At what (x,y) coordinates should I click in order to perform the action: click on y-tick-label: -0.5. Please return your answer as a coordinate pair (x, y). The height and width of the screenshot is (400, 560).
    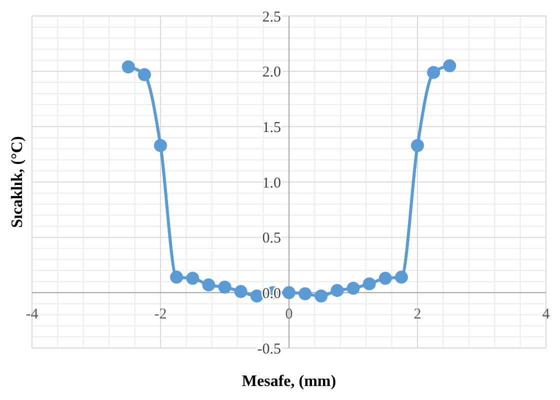
    Looking at the image, I should click on (269, 349).